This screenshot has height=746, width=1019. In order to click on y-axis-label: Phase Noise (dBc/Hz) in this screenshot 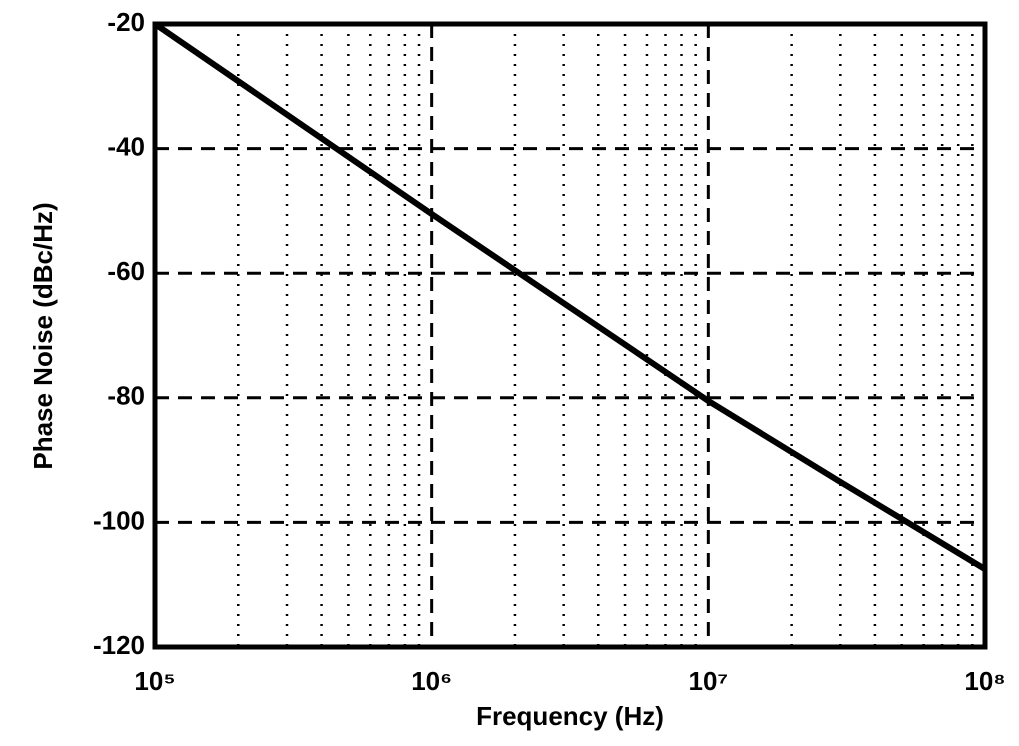, I will do `click(43, 335)`.